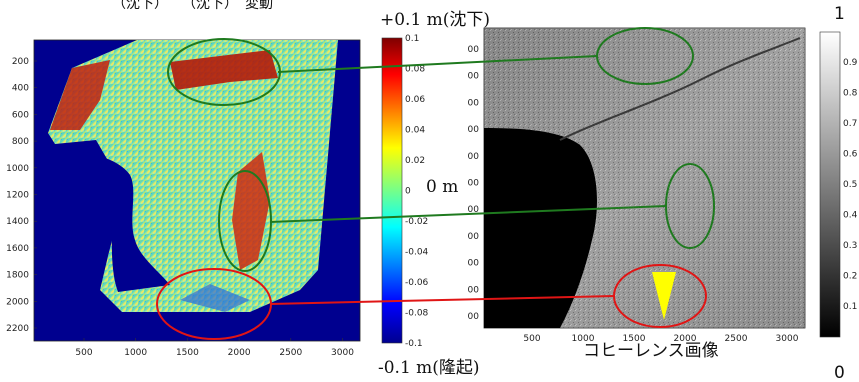 This screenshot has width=859, height=382. What do you see at coordinates (408, 192) in the screenshot?
I see `colorbar-tick-label: 0` at bounding box center [408, 192].